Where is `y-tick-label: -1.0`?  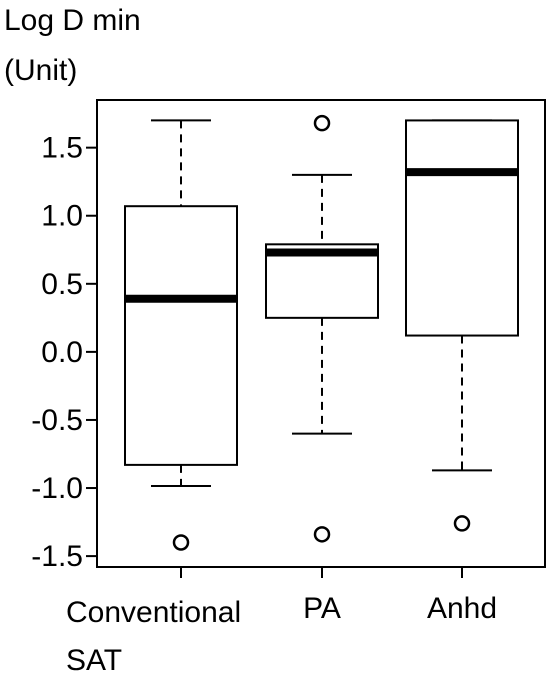 y-tick-label: -1.0 is located at coordinates (57, 488).